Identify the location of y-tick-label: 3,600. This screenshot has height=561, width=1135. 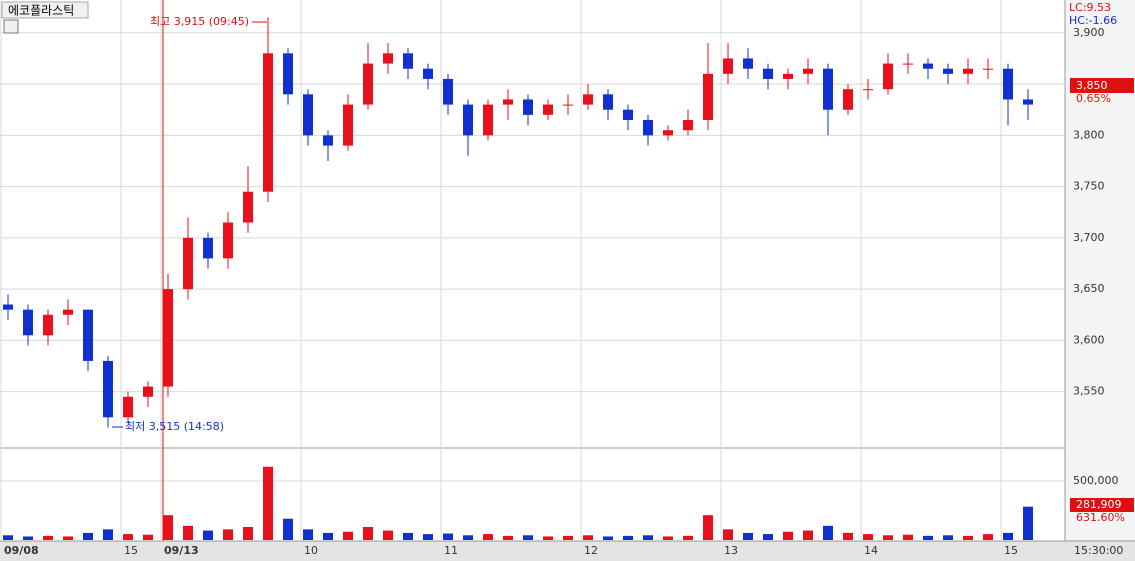
(1089, 339).